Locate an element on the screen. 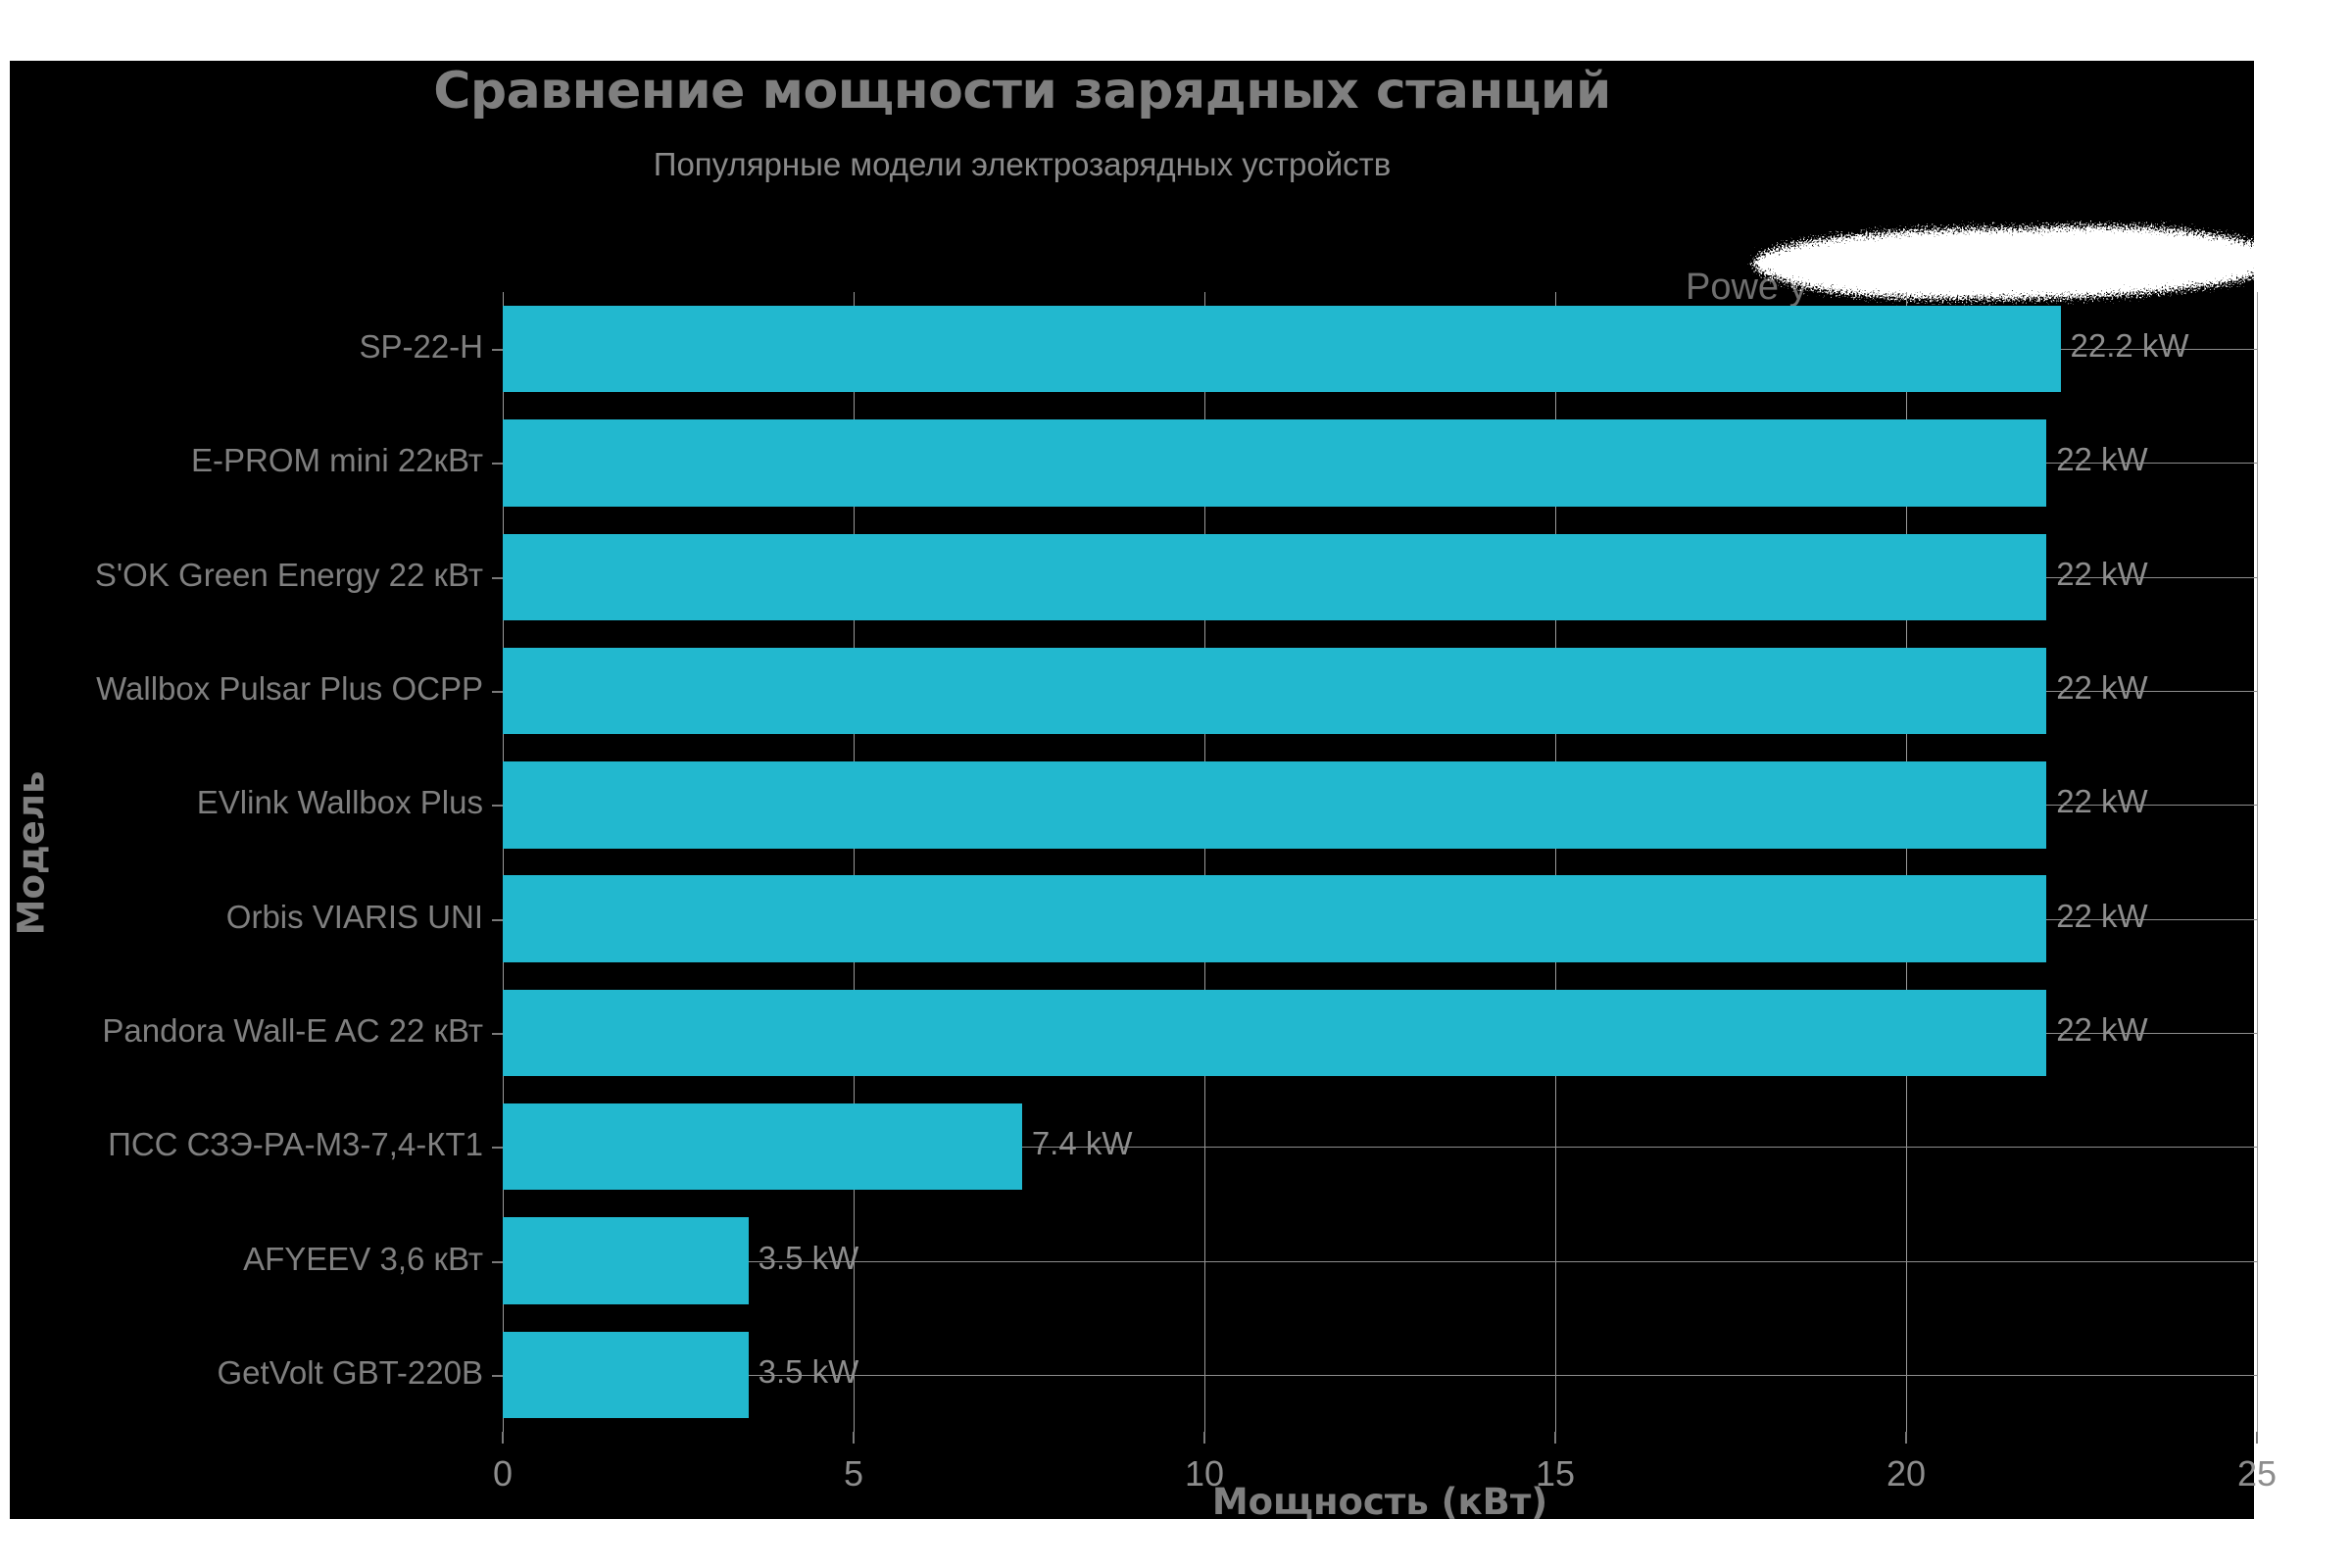 The width and height of the screenshot is (2352, 1568). x-tick-label: 20 is located at coordinates (1906, 1473).